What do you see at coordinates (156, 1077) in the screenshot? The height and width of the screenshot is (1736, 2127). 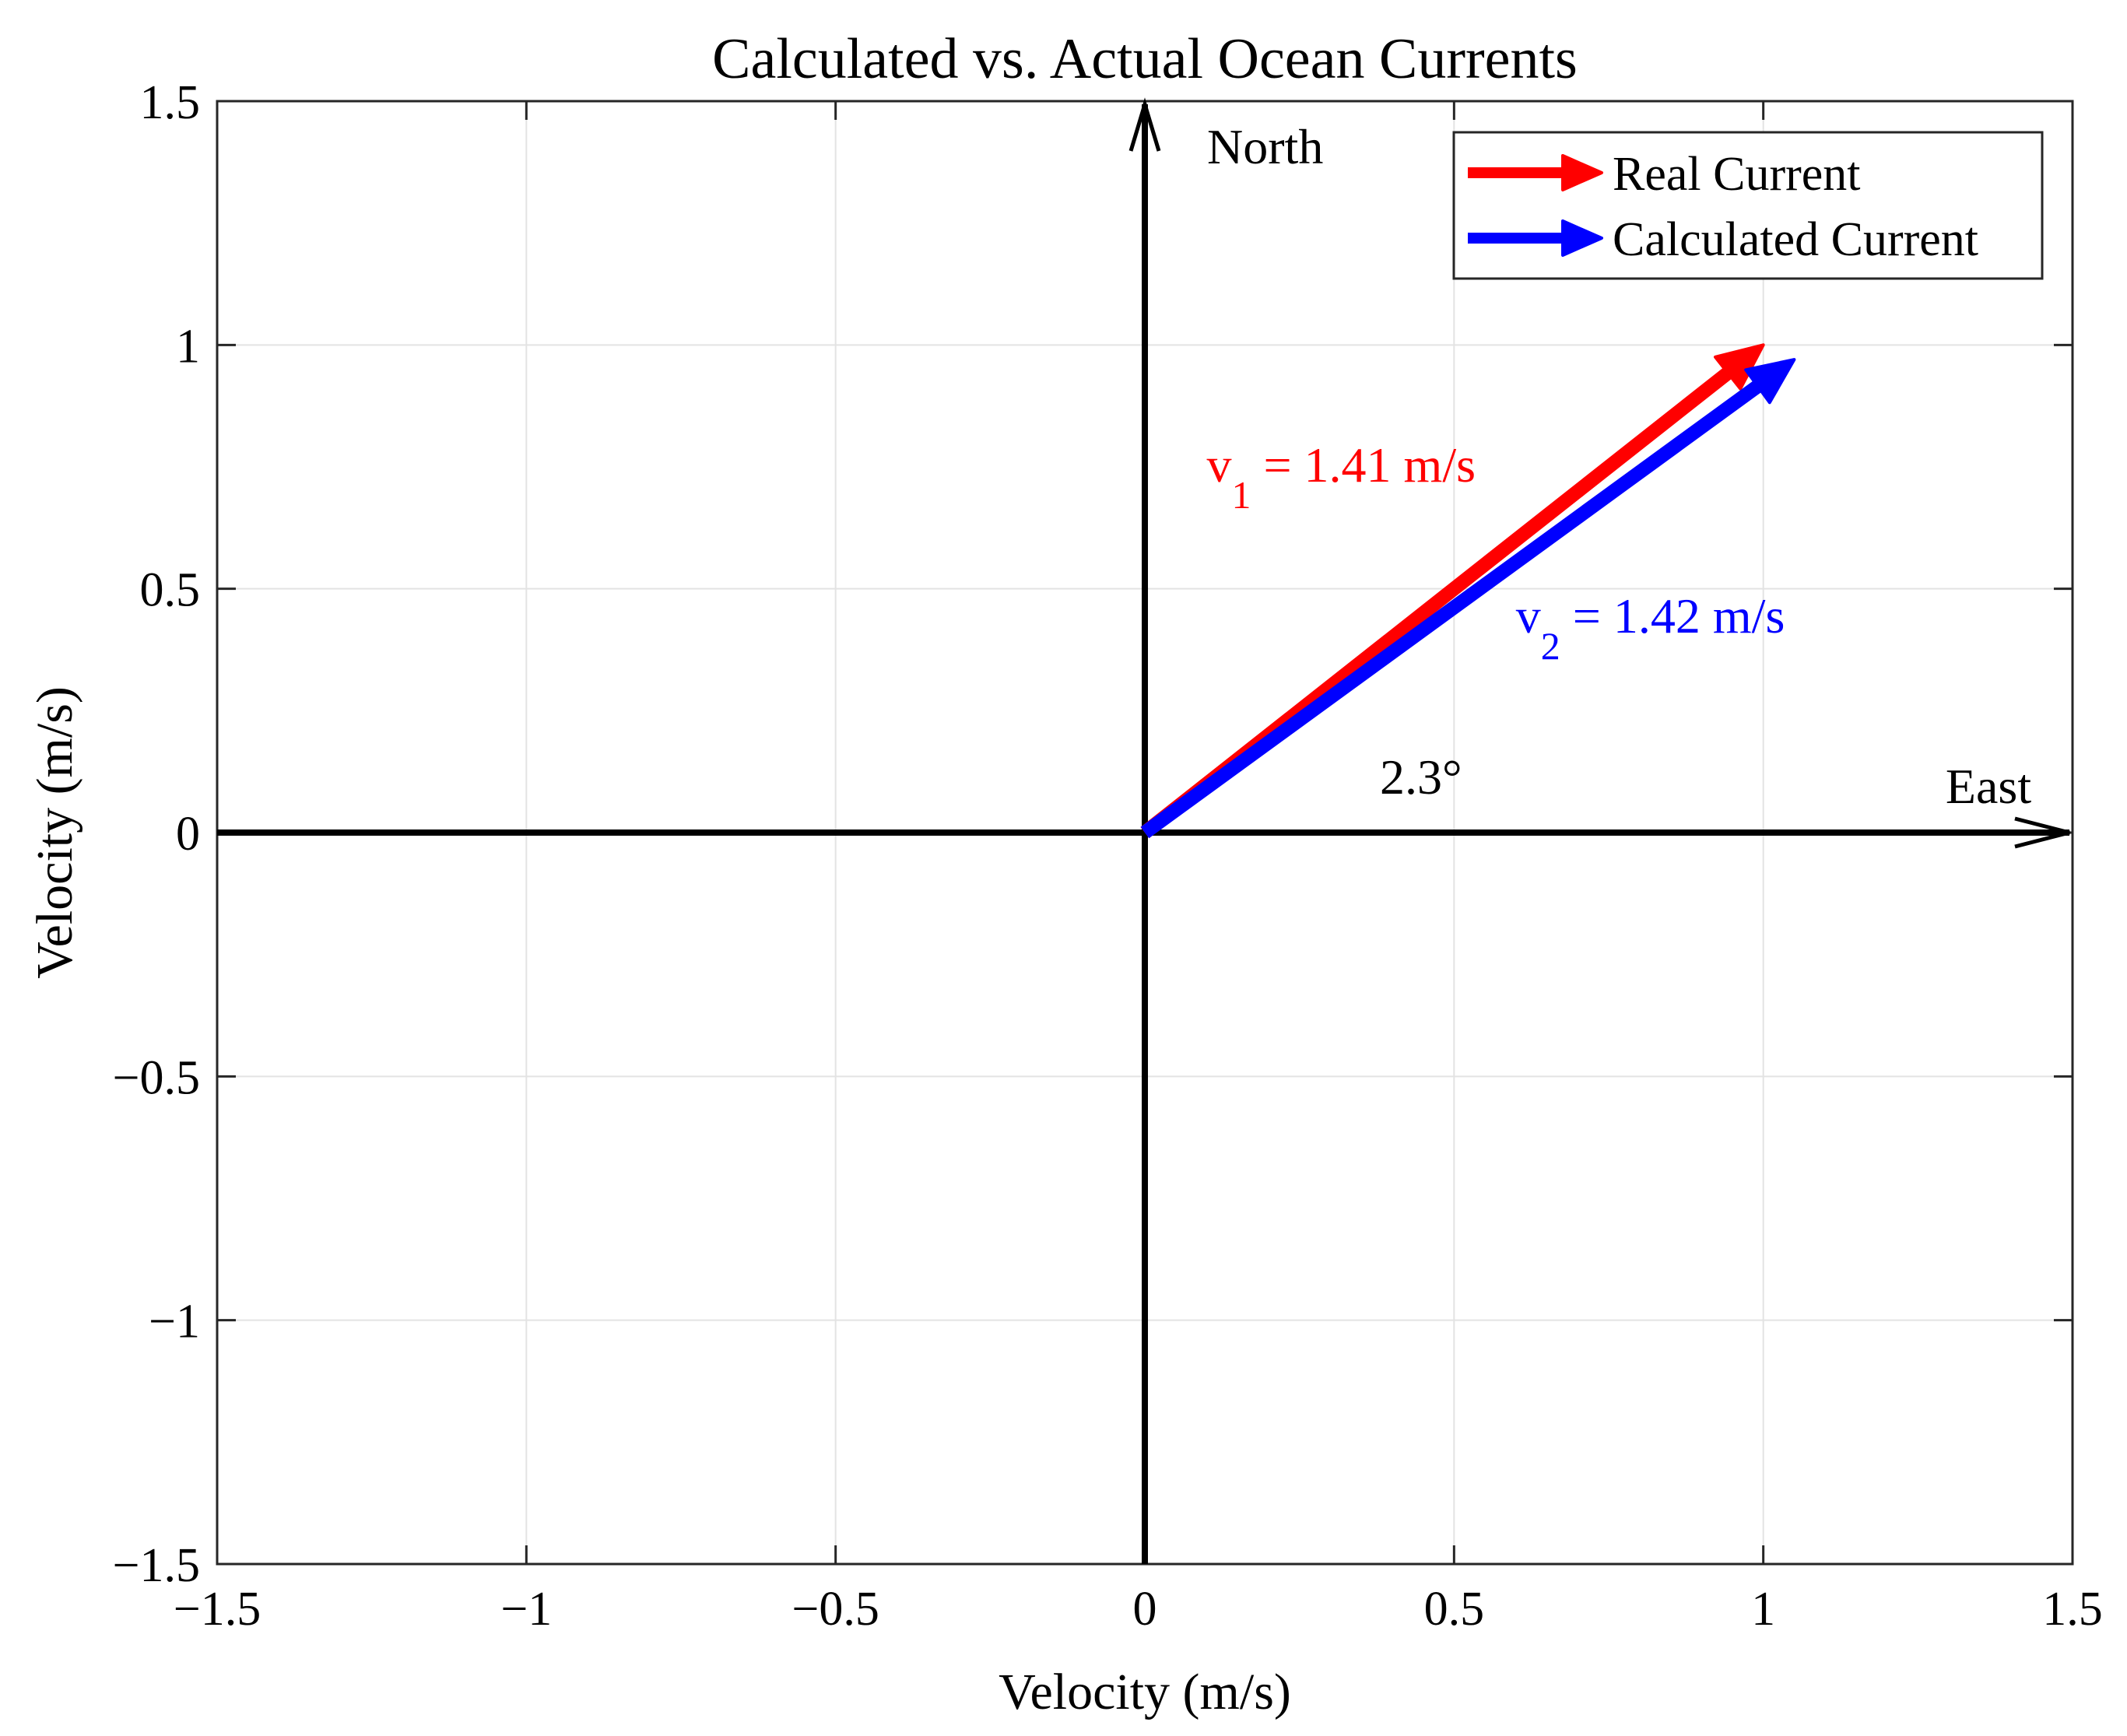 I see `y-tick-label: −0.5` at bounding box center [156, 1077].